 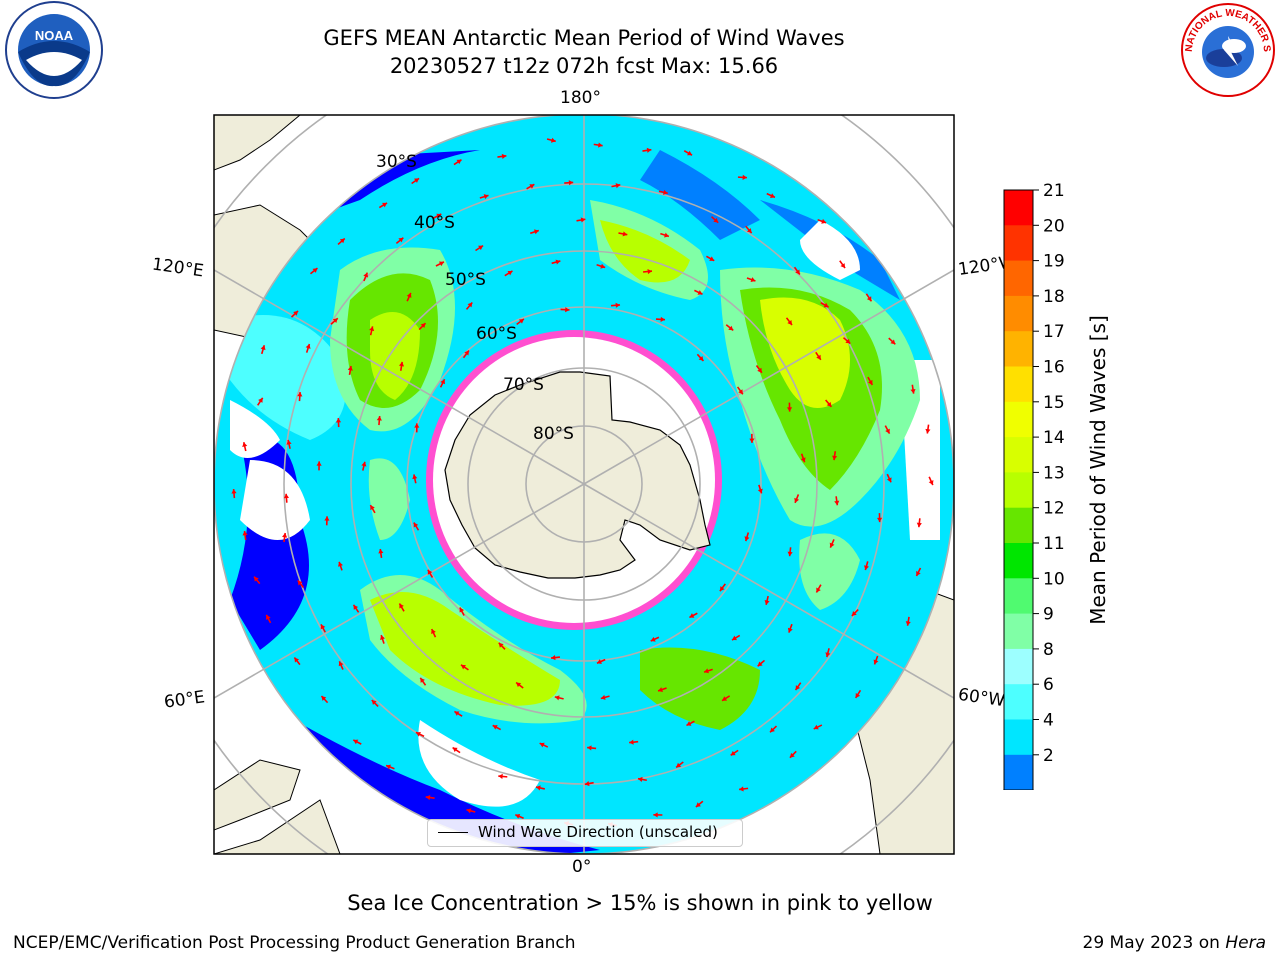 What do you see at coordinates (453, 832) in the screenshot?
I see `legend-line-swatch` at bounding box center [453, 832].